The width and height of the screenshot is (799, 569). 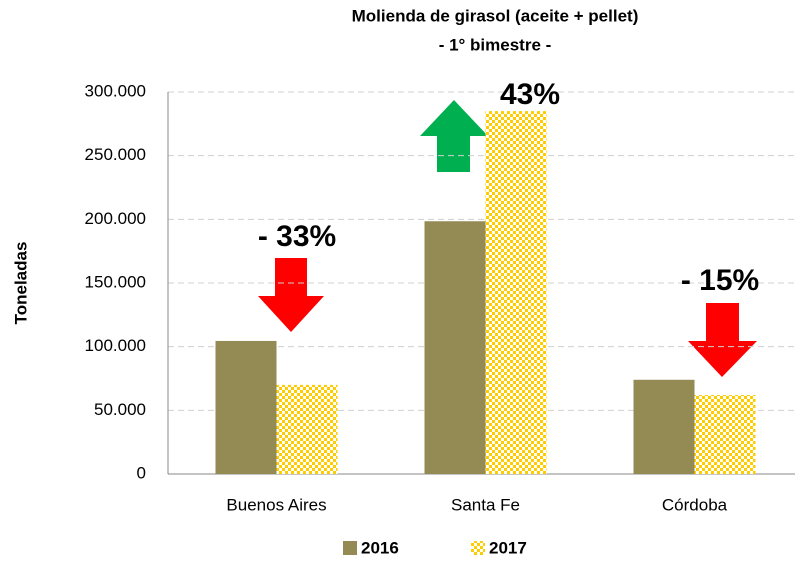 I want to click on y-tick-label: 150.000, so click(x=115, y=281).